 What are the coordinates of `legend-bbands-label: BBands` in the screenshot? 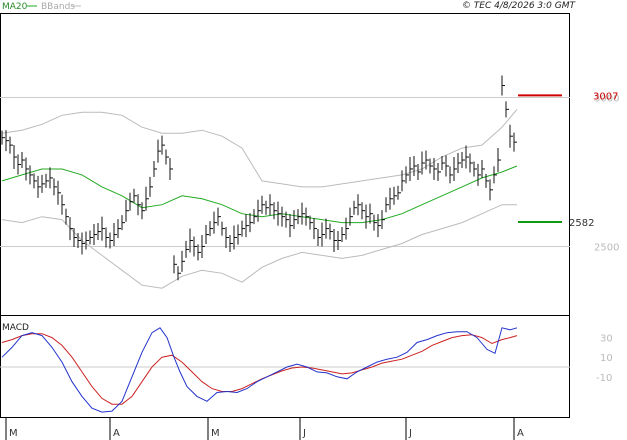 It's located at (58, 7).